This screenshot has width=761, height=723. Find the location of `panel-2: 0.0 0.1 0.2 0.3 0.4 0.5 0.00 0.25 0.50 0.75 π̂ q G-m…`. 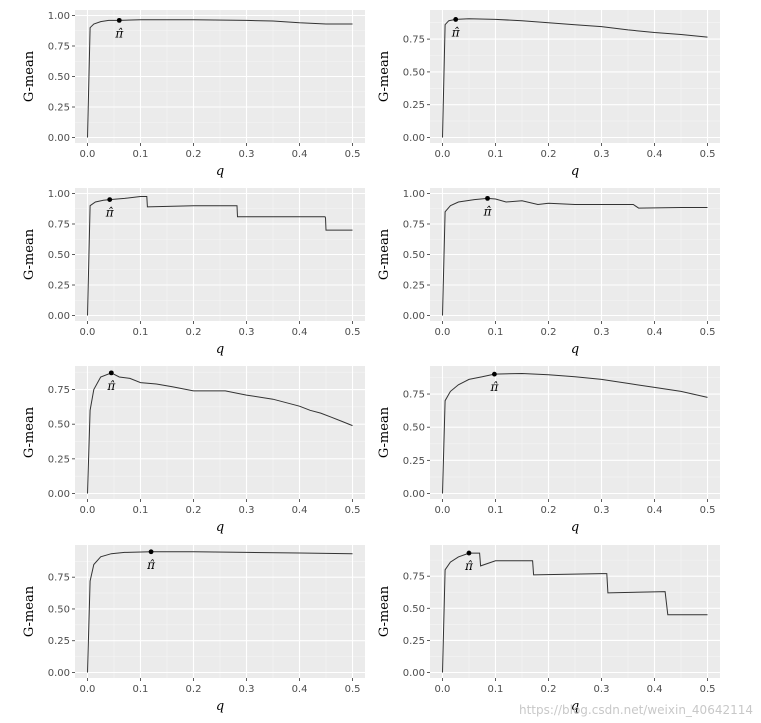

panel-2: 0.0 0.1 0.2 0.3 0.4 0.5 0.00 0.25 0.50 0.75 π̂ q G-m… is located at coordinates (548, 94).